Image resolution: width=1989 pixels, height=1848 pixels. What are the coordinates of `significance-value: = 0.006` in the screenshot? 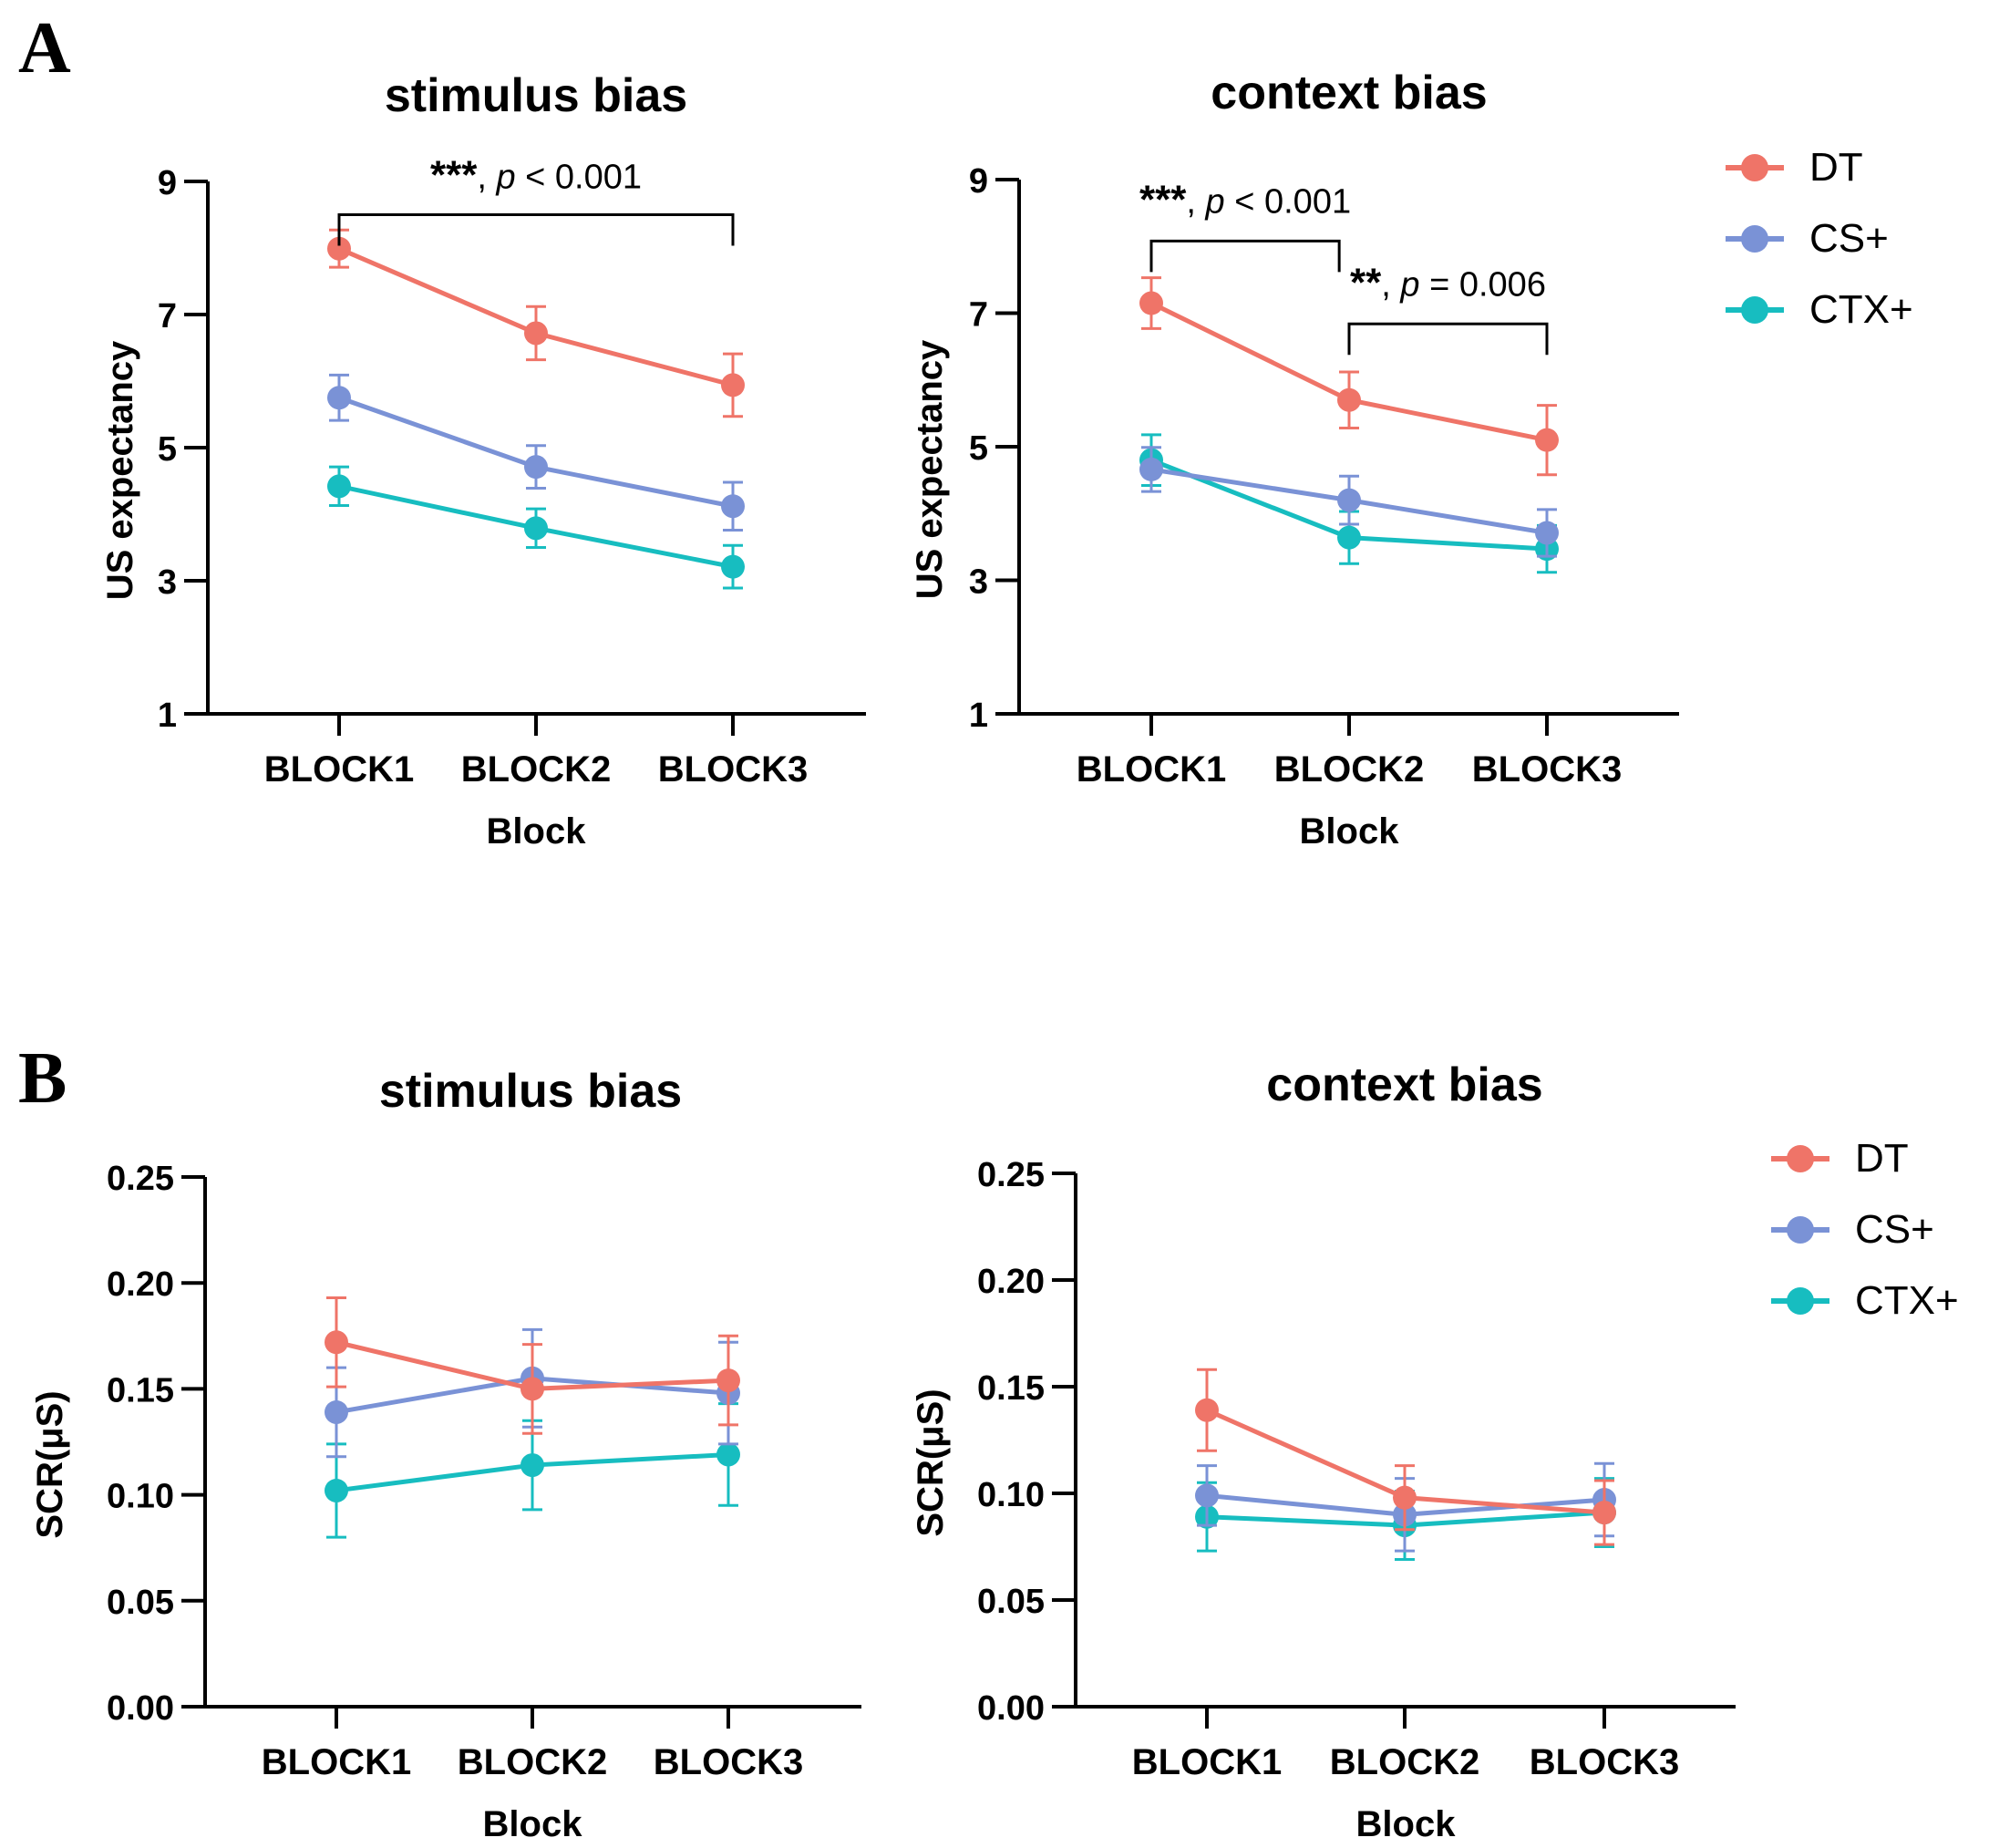 It's located at (1483, 284).